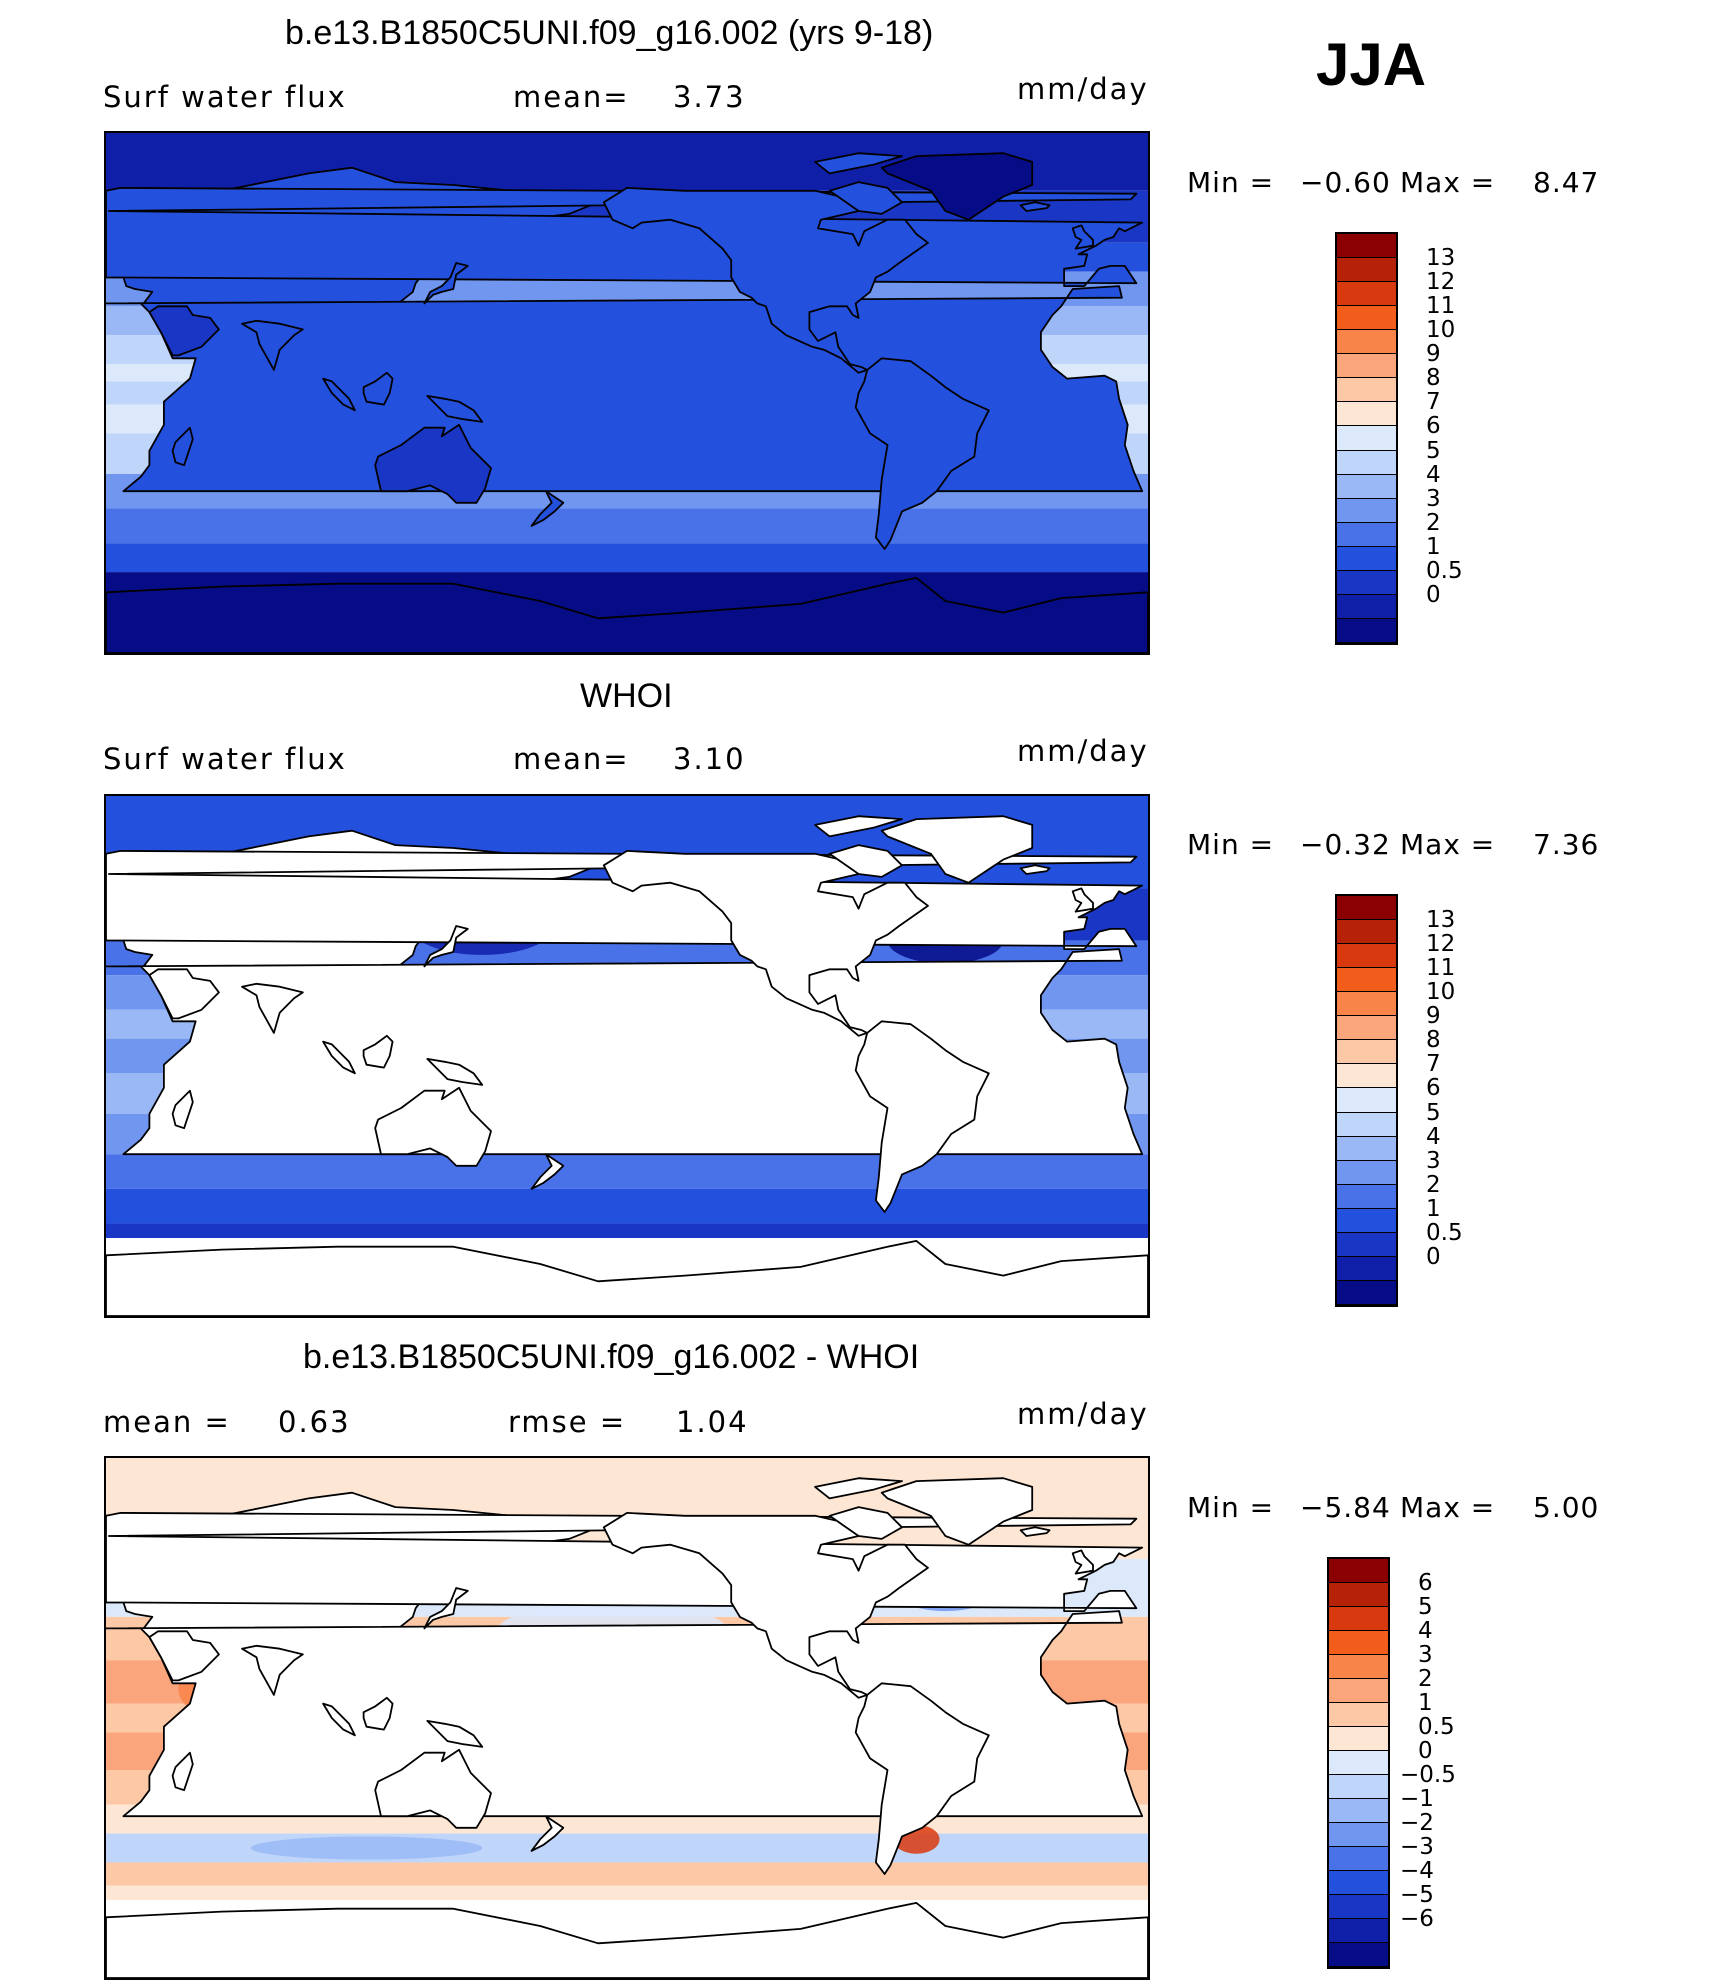  I want to click on colorbar-tick-label: 11, so click(1441, 306).